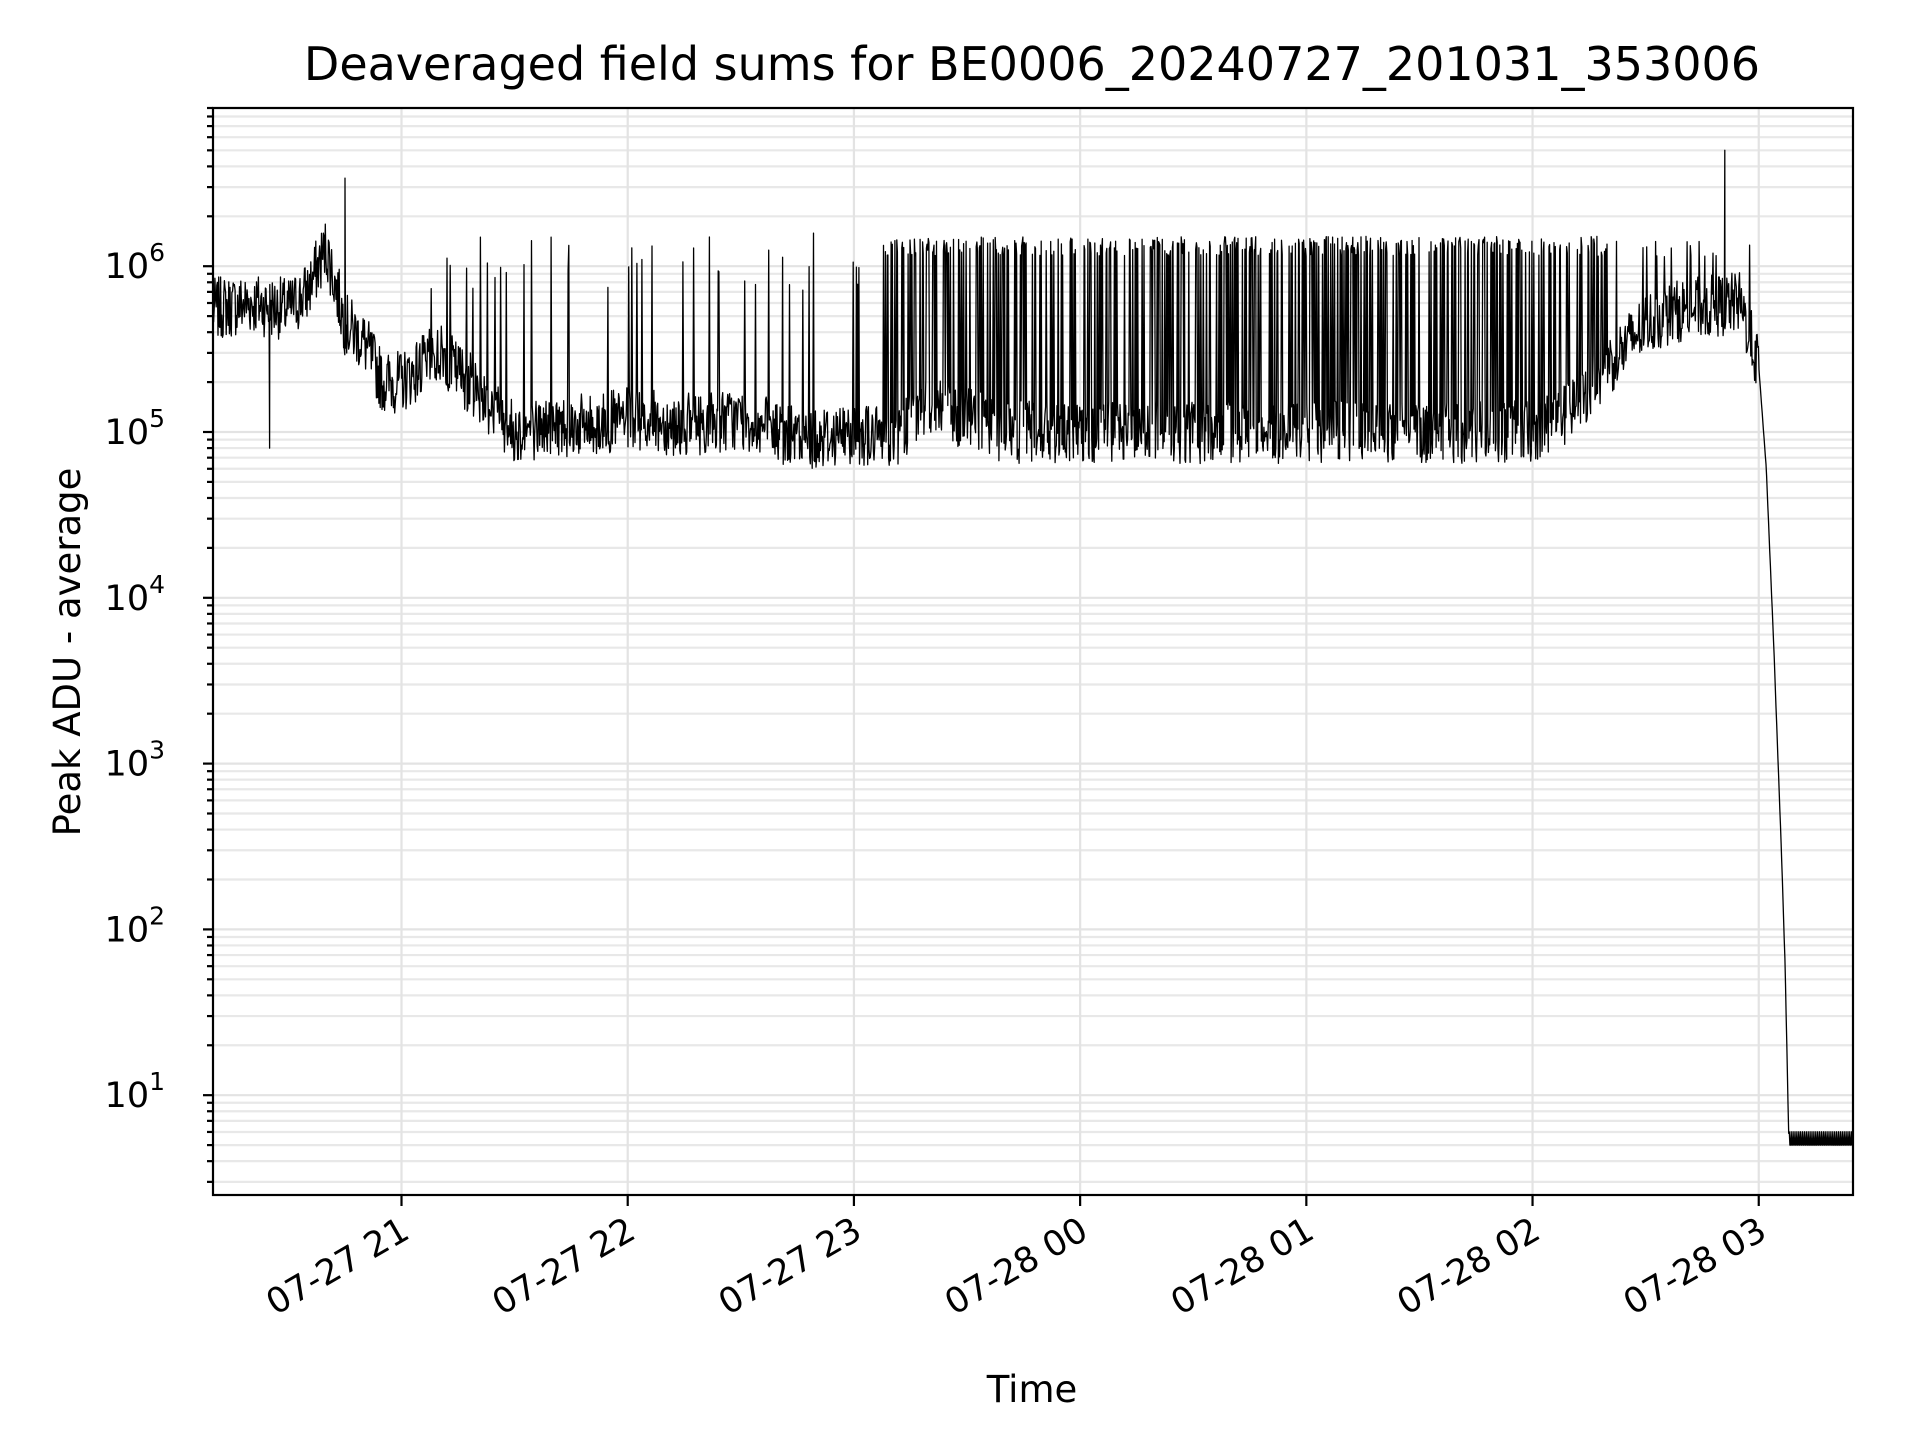  Describe the element at coordinates (135, 594) in the screenshot. I see `y-tick-label: 10⁴` at that location.